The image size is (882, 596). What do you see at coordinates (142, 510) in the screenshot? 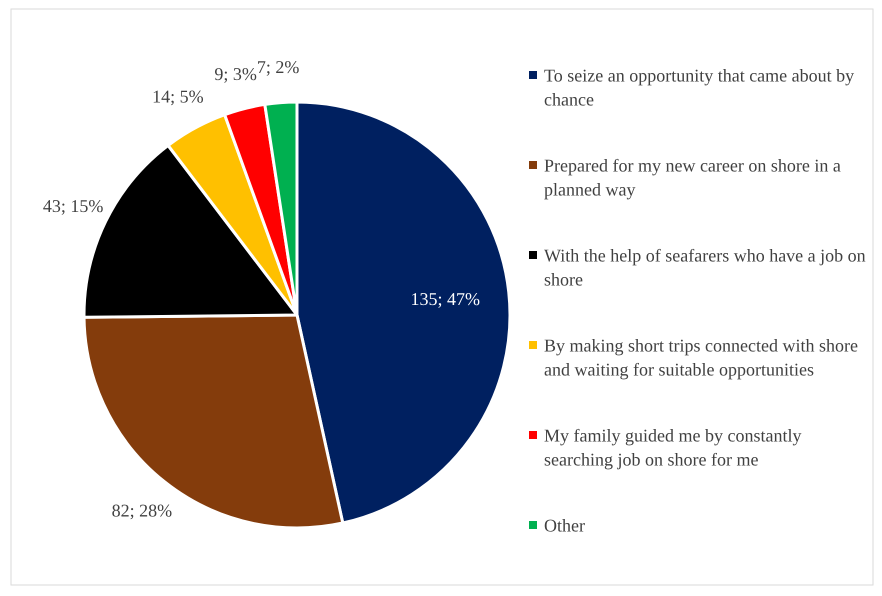
I see `data-label: 82; 28%` at bounding box center [142, 510].